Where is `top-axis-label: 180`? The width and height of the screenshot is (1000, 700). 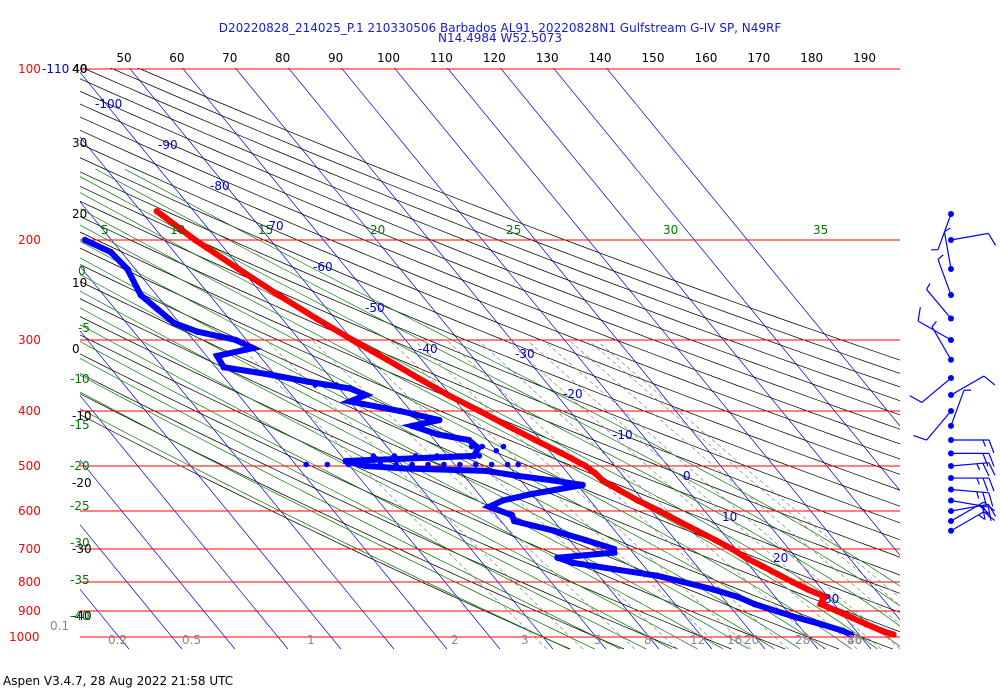
top-axis-label: 180 is located at coordinates (811, 58).